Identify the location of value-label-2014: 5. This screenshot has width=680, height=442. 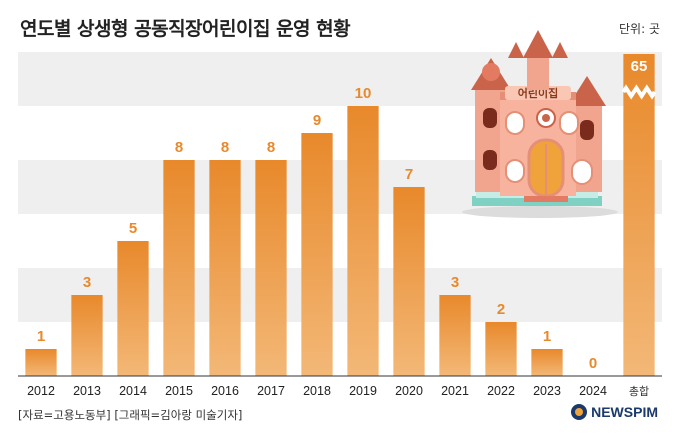
(133, 228).